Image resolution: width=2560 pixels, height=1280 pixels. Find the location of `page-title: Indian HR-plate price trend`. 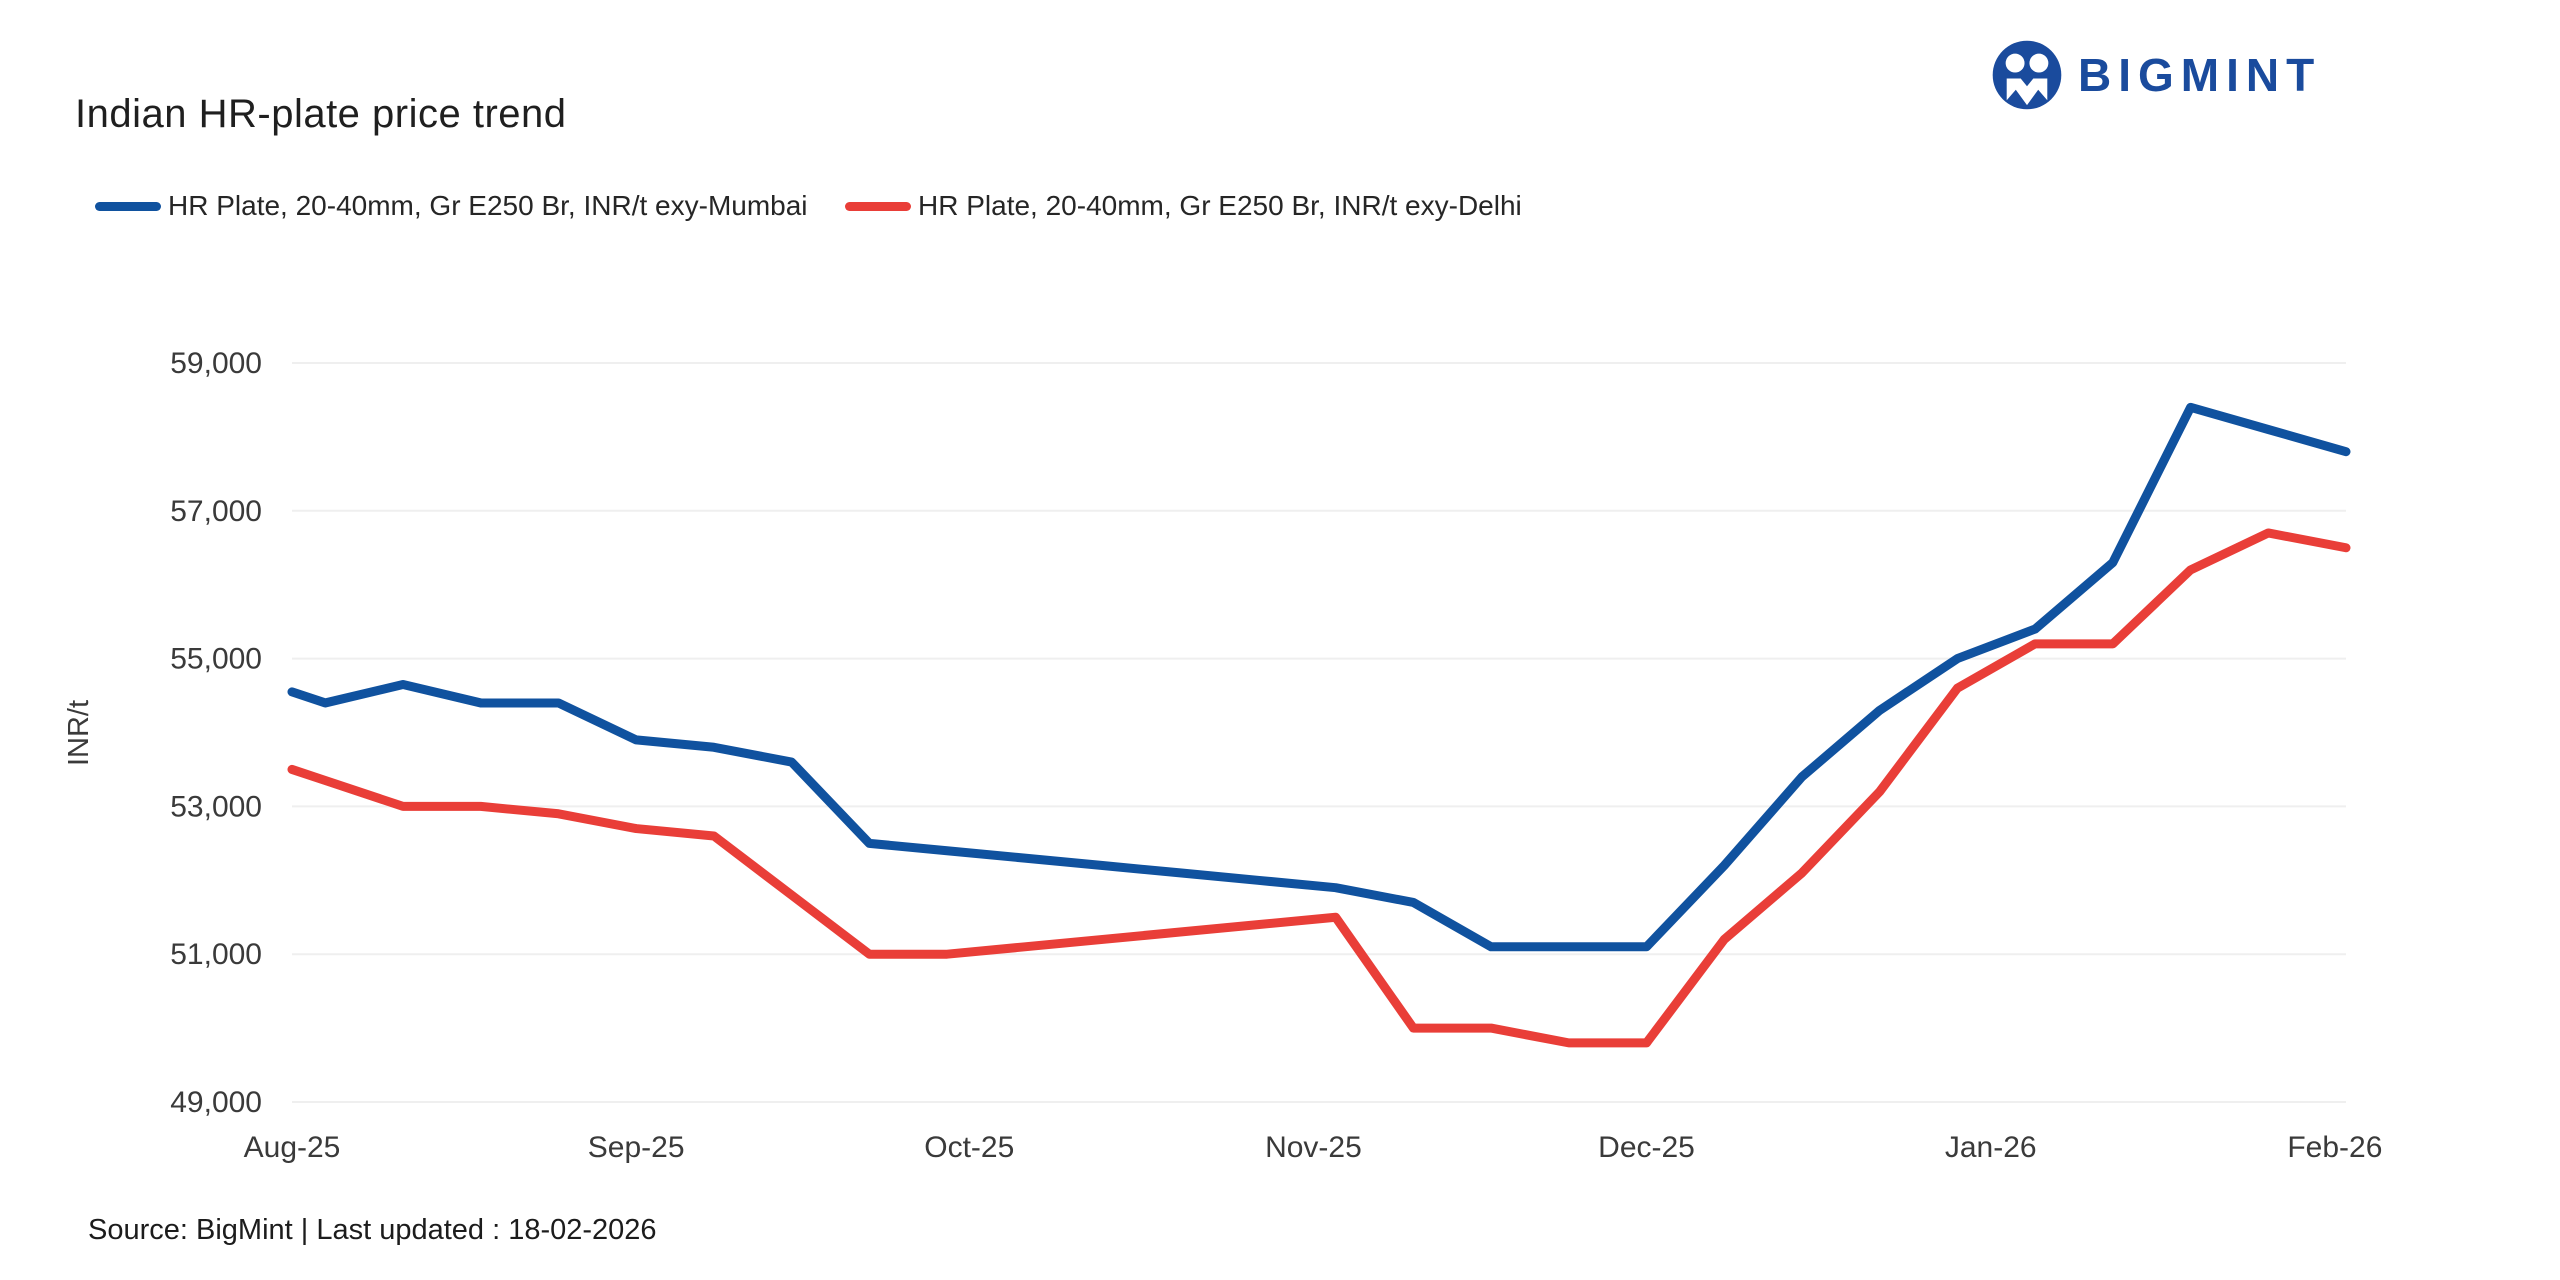

page-title: Indian HR-plate price trend is located at coordinates (321, 114).